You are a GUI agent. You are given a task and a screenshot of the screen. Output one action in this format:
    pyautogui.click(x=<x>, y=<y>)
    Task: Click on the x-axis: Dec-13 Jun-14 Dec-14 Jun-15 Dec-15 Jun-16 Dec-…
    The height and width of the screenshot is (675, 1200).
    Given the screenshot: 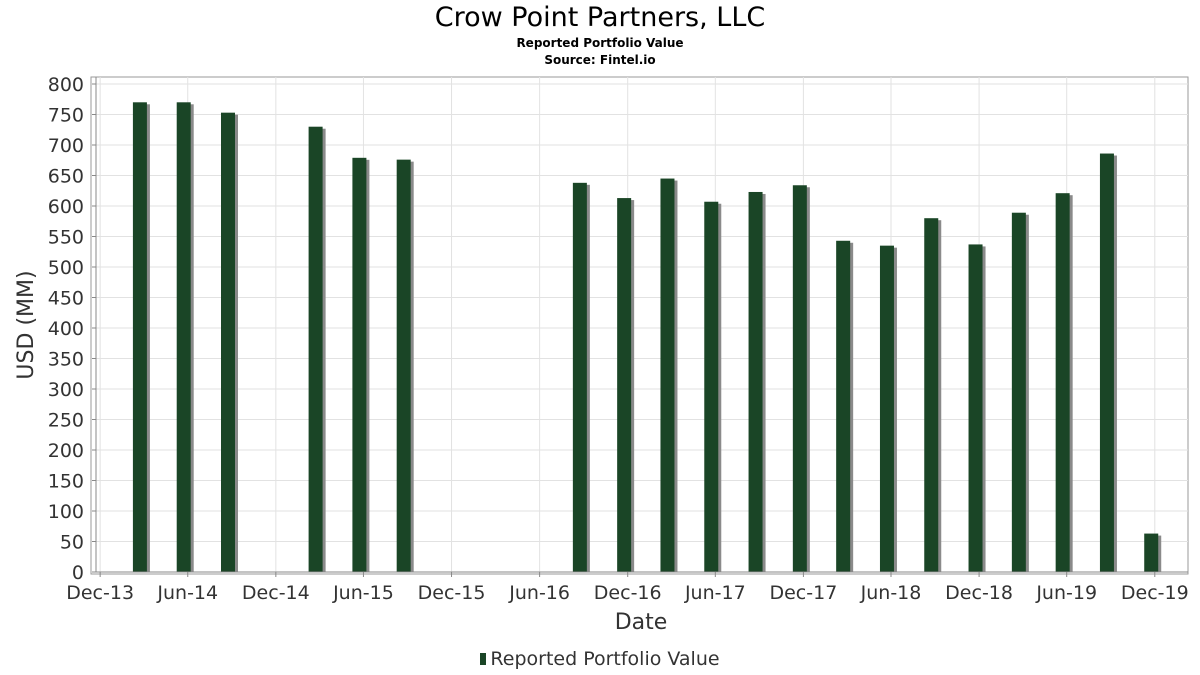 What is the action you would take?
    pyautogui.click(x=627, y=587)
    